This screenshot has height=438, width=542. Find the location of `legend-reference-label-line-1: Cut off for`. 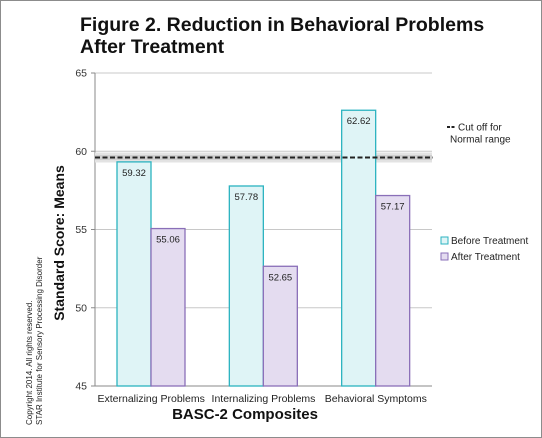

legend-reference-label-line-1: Cut off for is located at coordinates (480, 128).